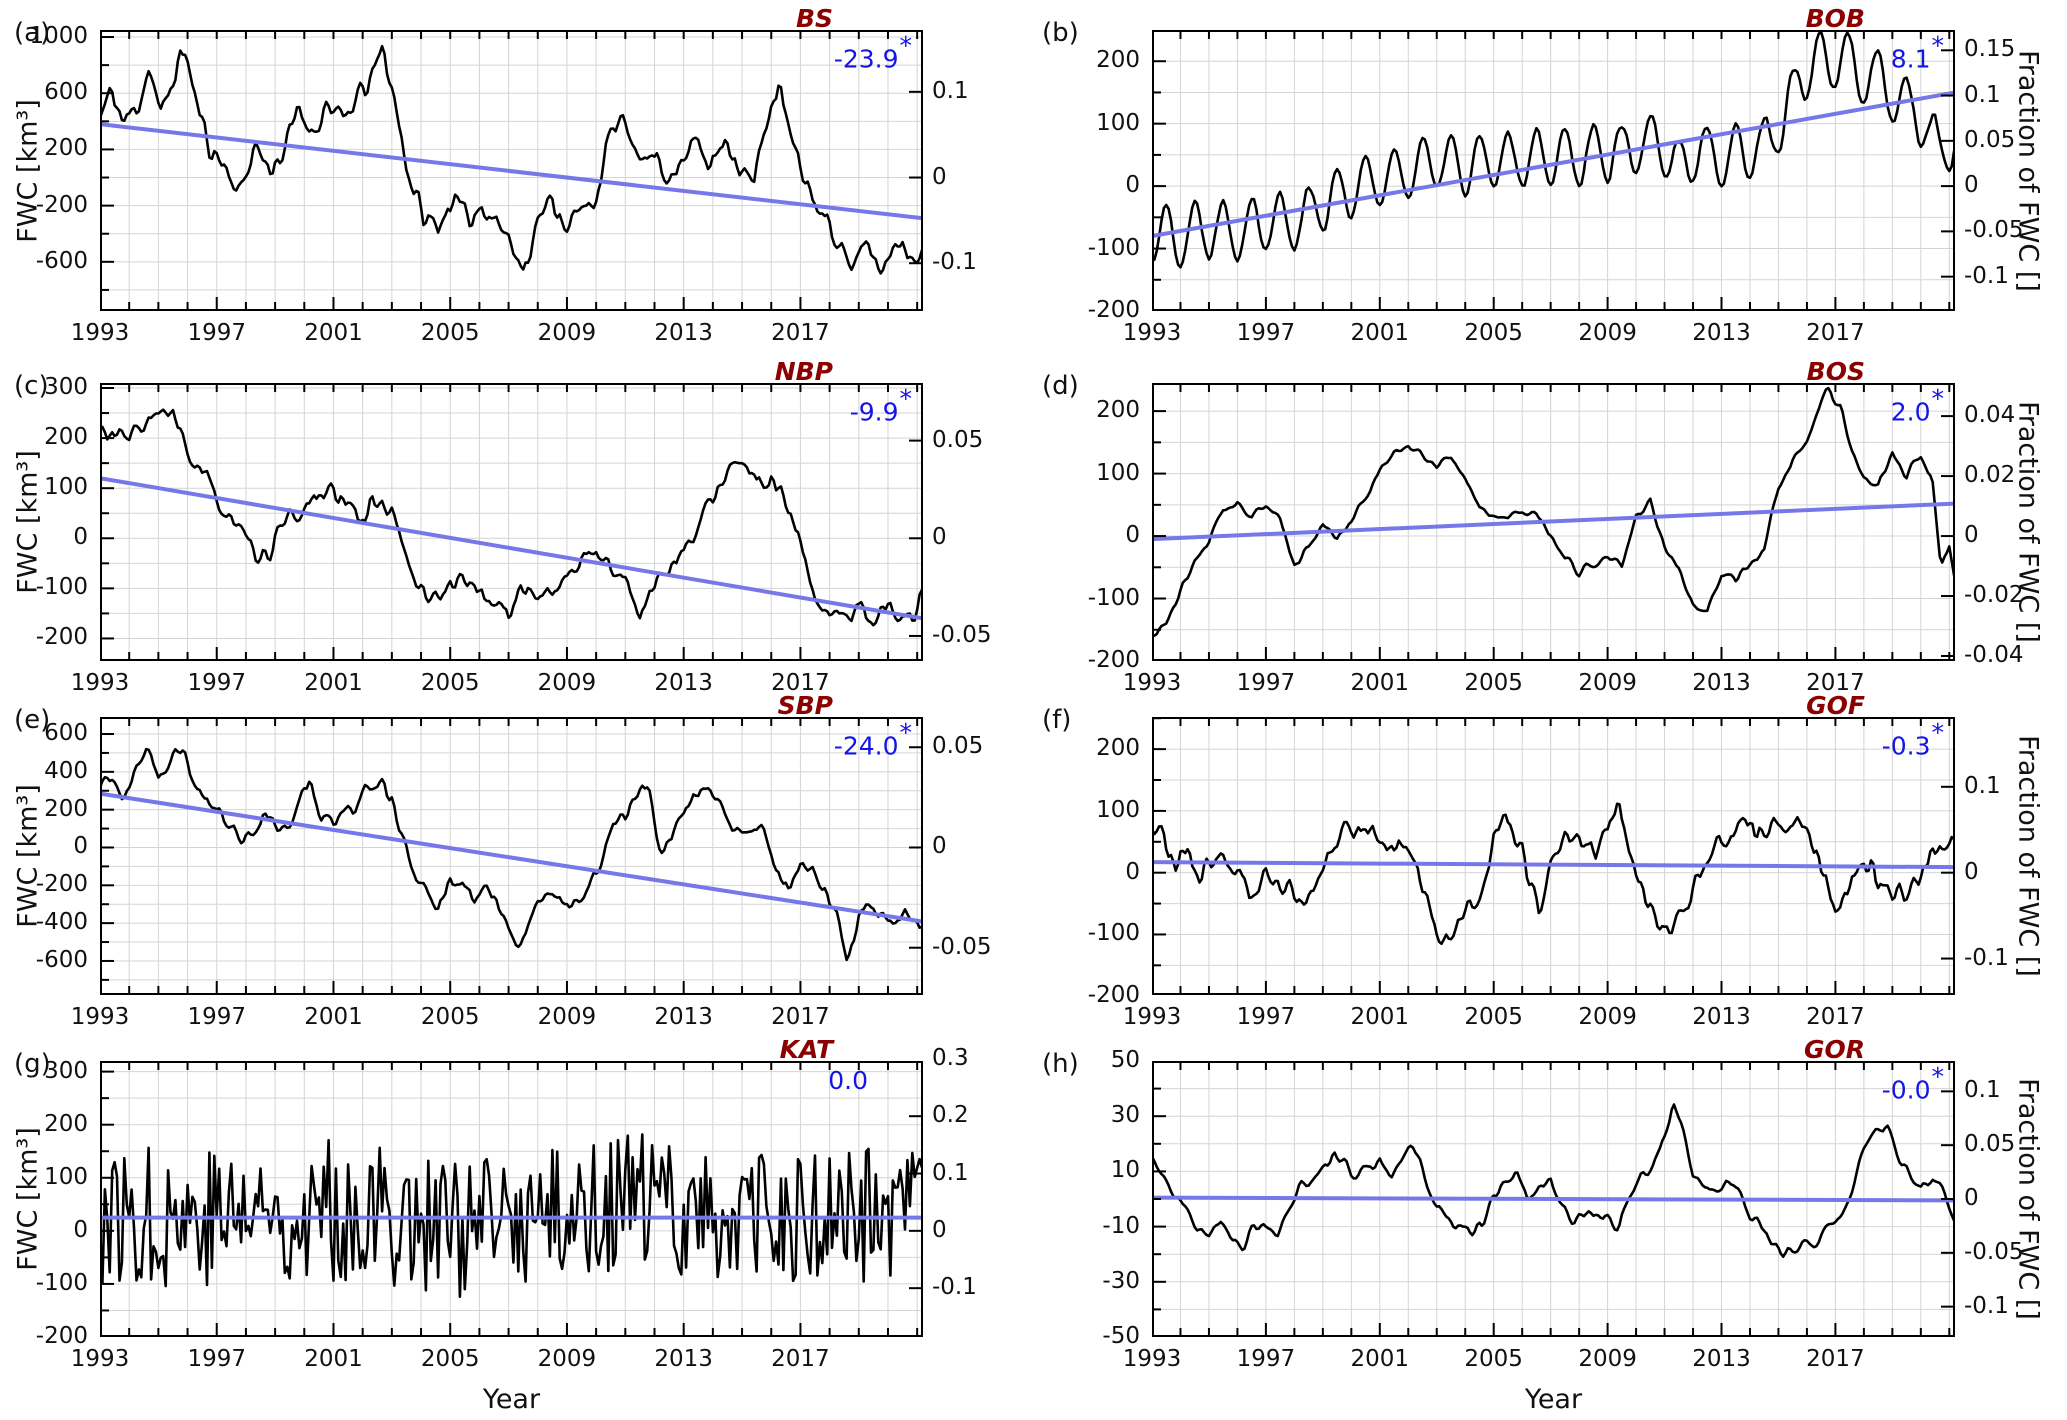 Image resolution: width=2067 pixels, height=1420 pixels. Describe the element at coordinates (66, 487) in the screenshot. I see `y-tick-label-c: 100` at that location.